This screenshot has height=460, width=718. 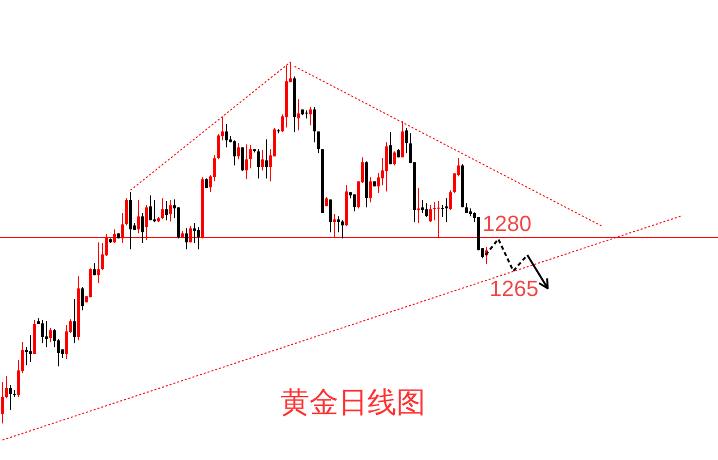 I want to click on annotation: 1265, so click(x=514, y=289).